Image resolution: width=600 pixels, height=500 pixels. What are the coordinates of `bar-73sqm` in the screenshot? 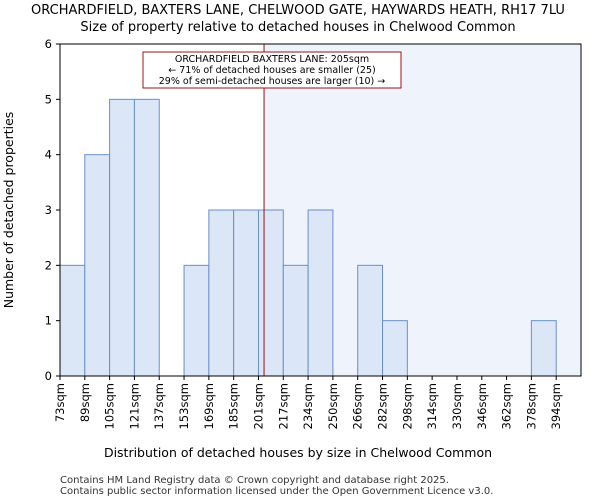 It's located at (72, 320).